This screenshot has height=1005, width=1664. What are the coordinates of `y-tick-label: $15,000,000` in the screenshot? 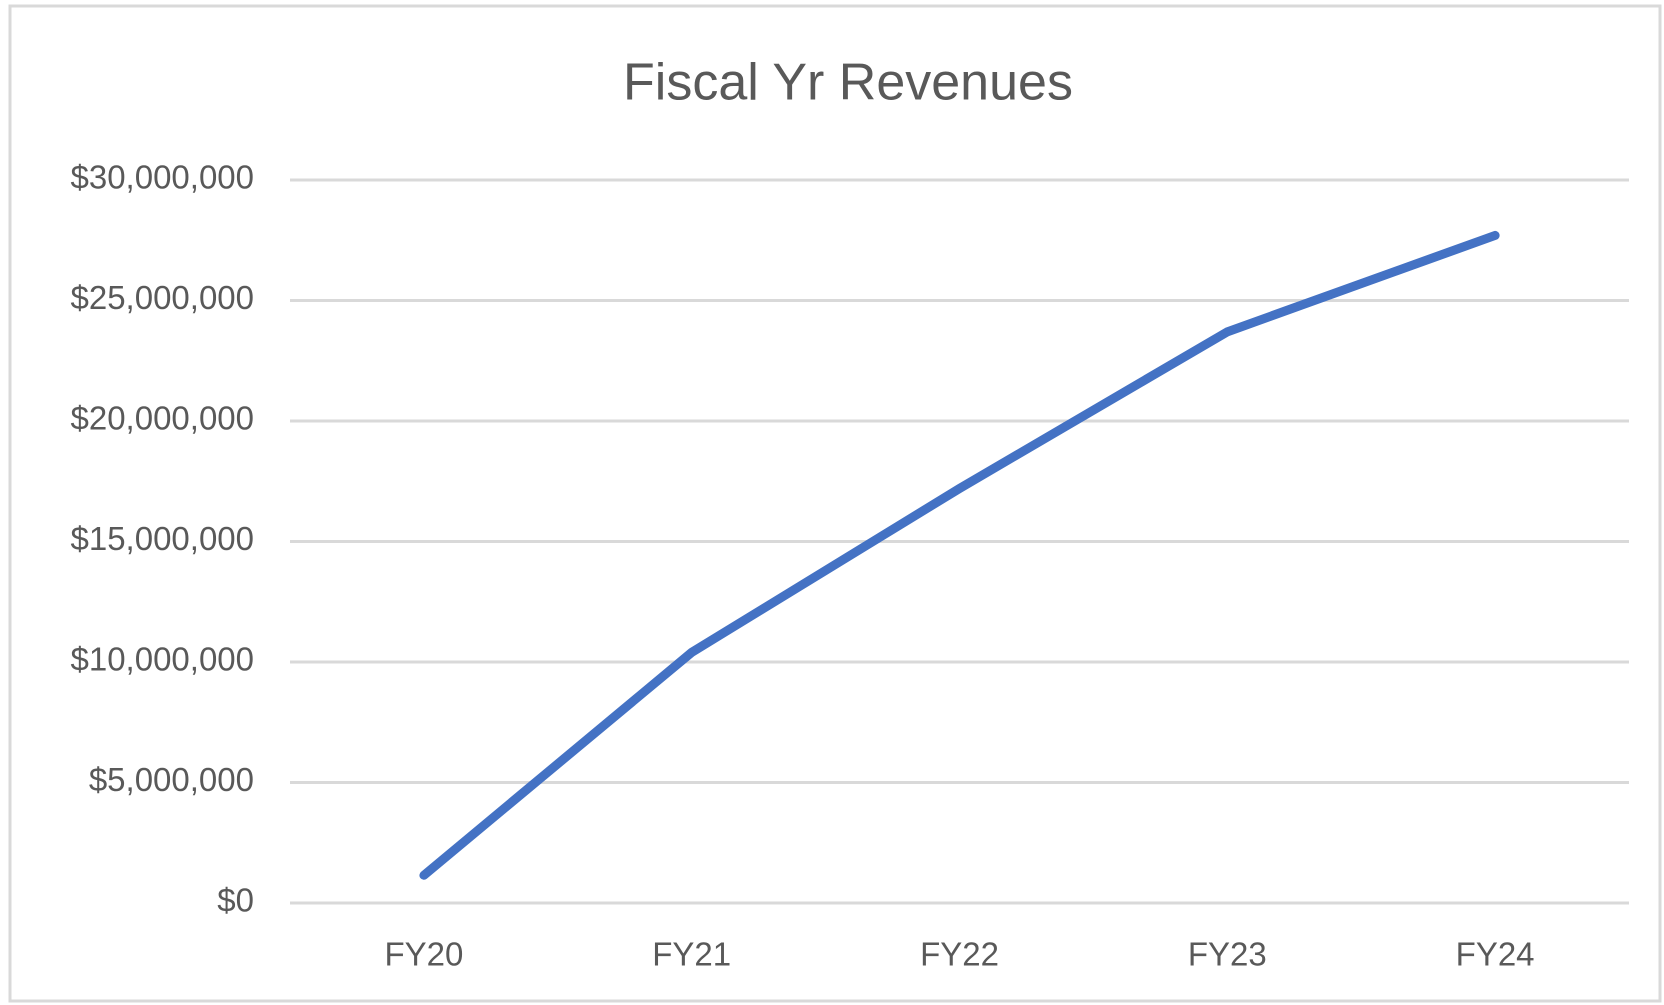 It's located at (162, 538).